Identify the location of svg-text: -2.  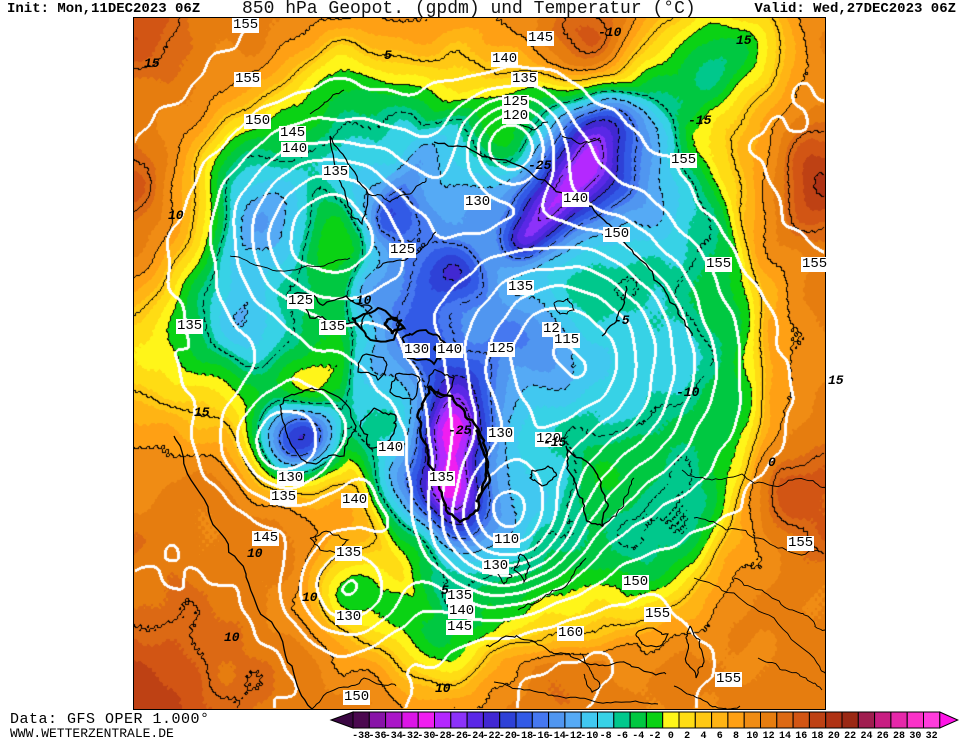
(655, 736).